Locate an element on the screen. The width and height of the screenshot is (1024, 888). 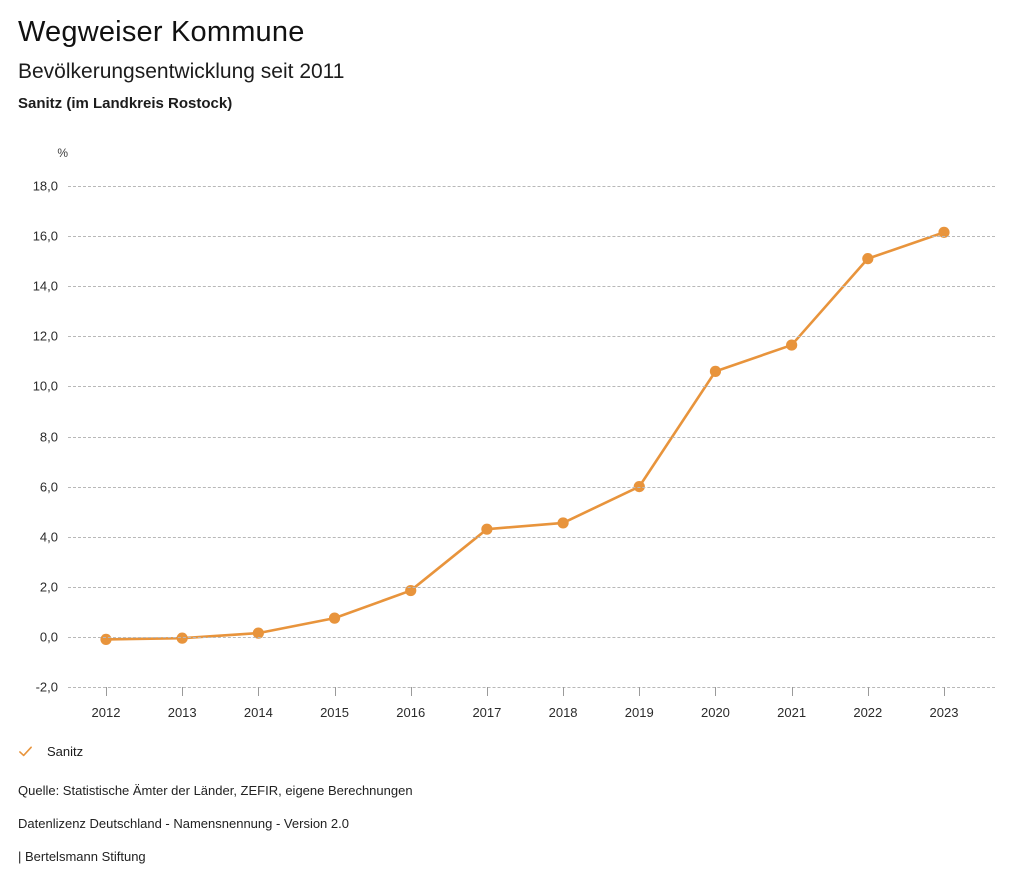
x-axis-tick-label: 2018 is located at coordinates (563, 712).